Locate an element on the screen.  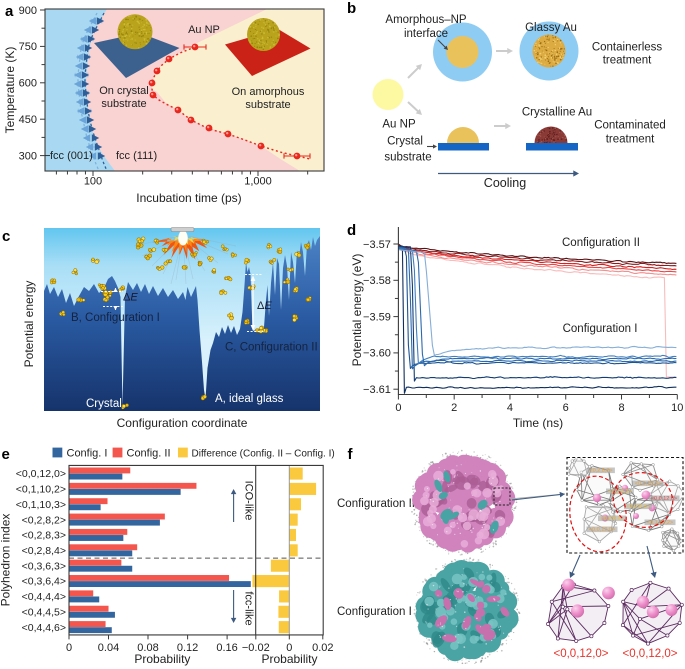
svg-text: c is located at coordinates (6, 236).